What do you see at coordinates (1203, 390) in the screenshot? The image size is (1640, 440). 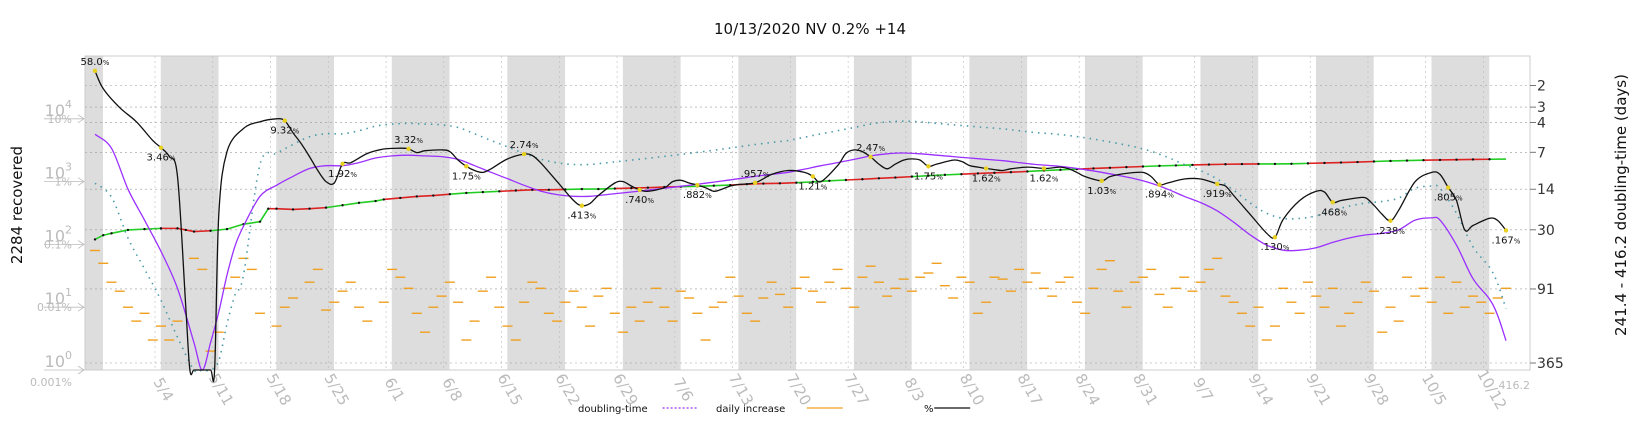 I see `x-tick-label: 9/7` at bounding box center [1203, 390].